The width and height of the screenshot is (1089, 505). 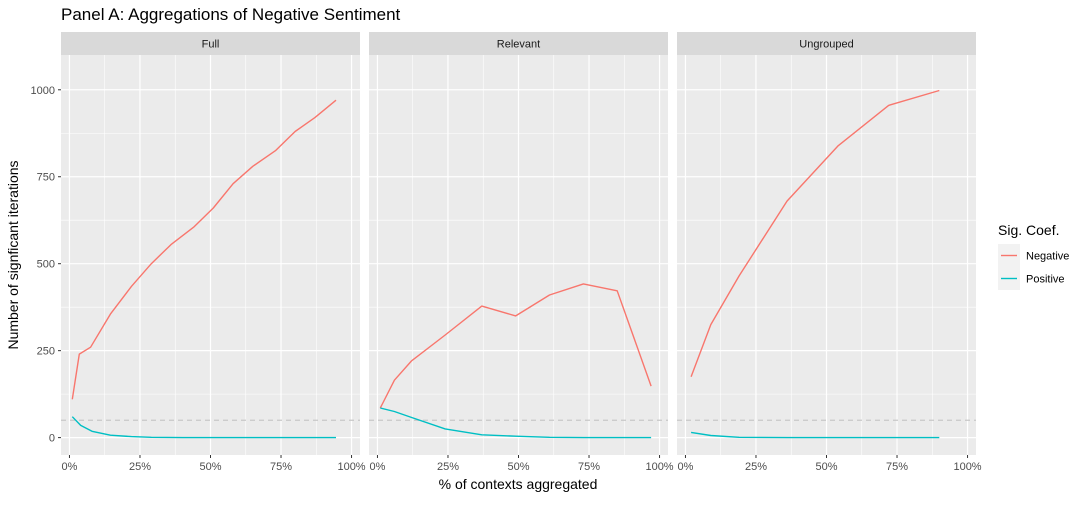 What do you see at coordinates (46, 178) in the screenshot?
I see `y-tick-label: 750` at bounding box center [46, 178].